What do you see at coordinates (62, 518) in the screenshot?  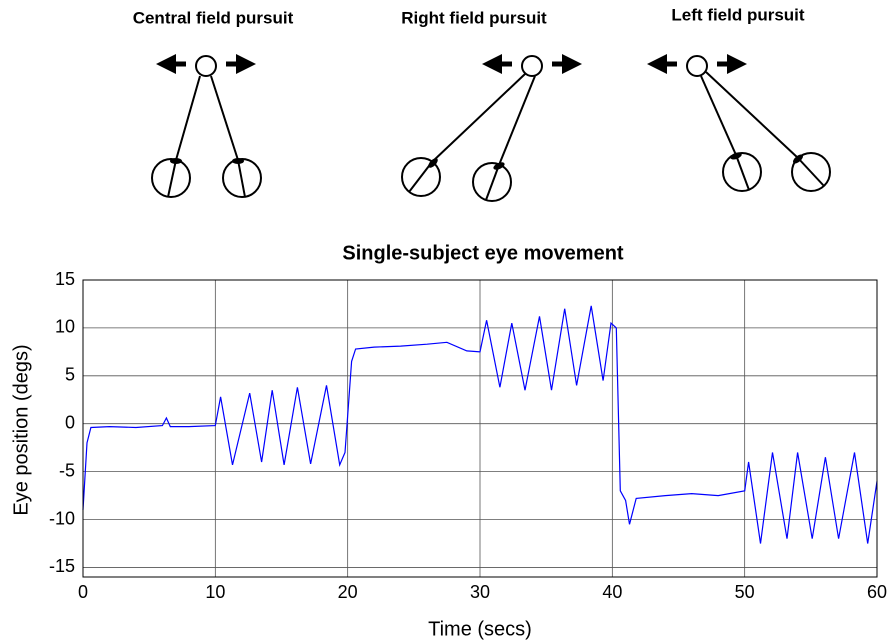 I see `y-tick-label: -10` at bounding box center [62, 518].